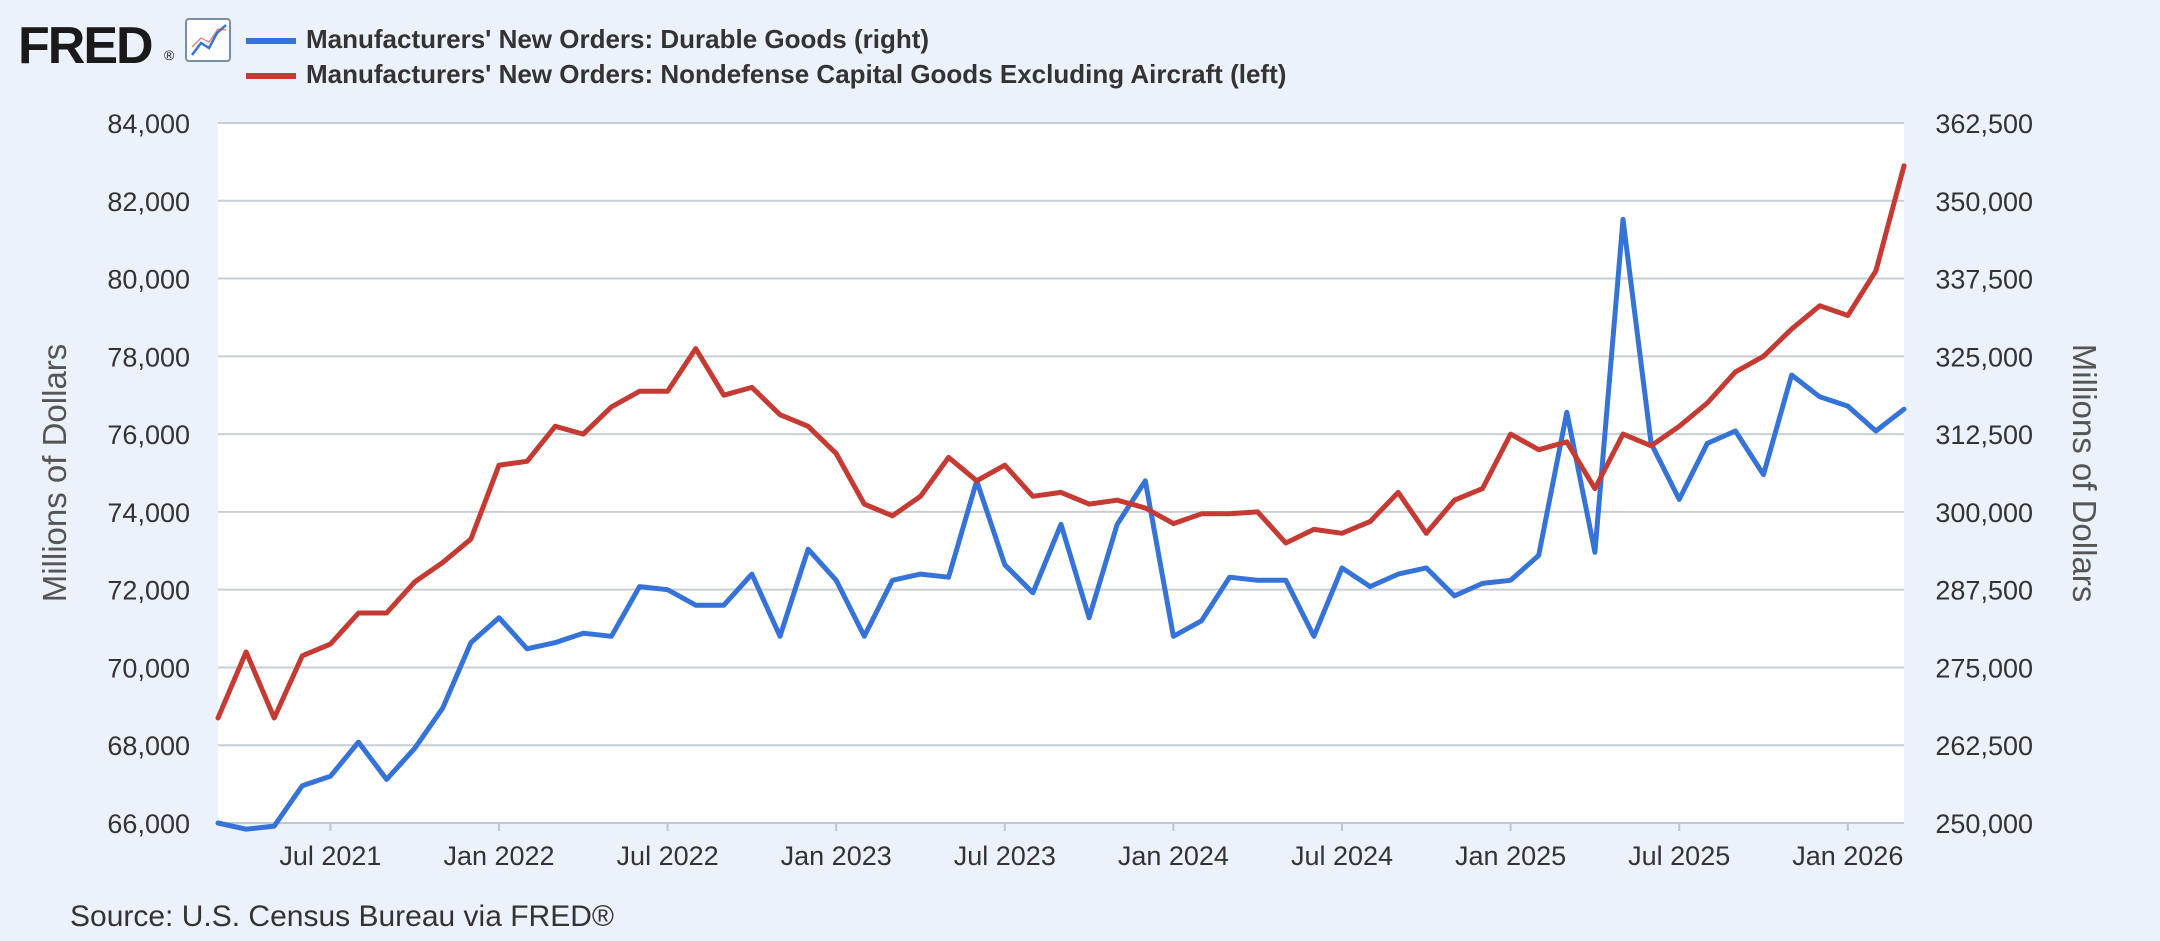 Image resolution: width=2160 pixels, height=941 pixels. Describe the element at coordinates (148, 280) in the screenshot. I see `left-tick-label: 80,000` at that location.